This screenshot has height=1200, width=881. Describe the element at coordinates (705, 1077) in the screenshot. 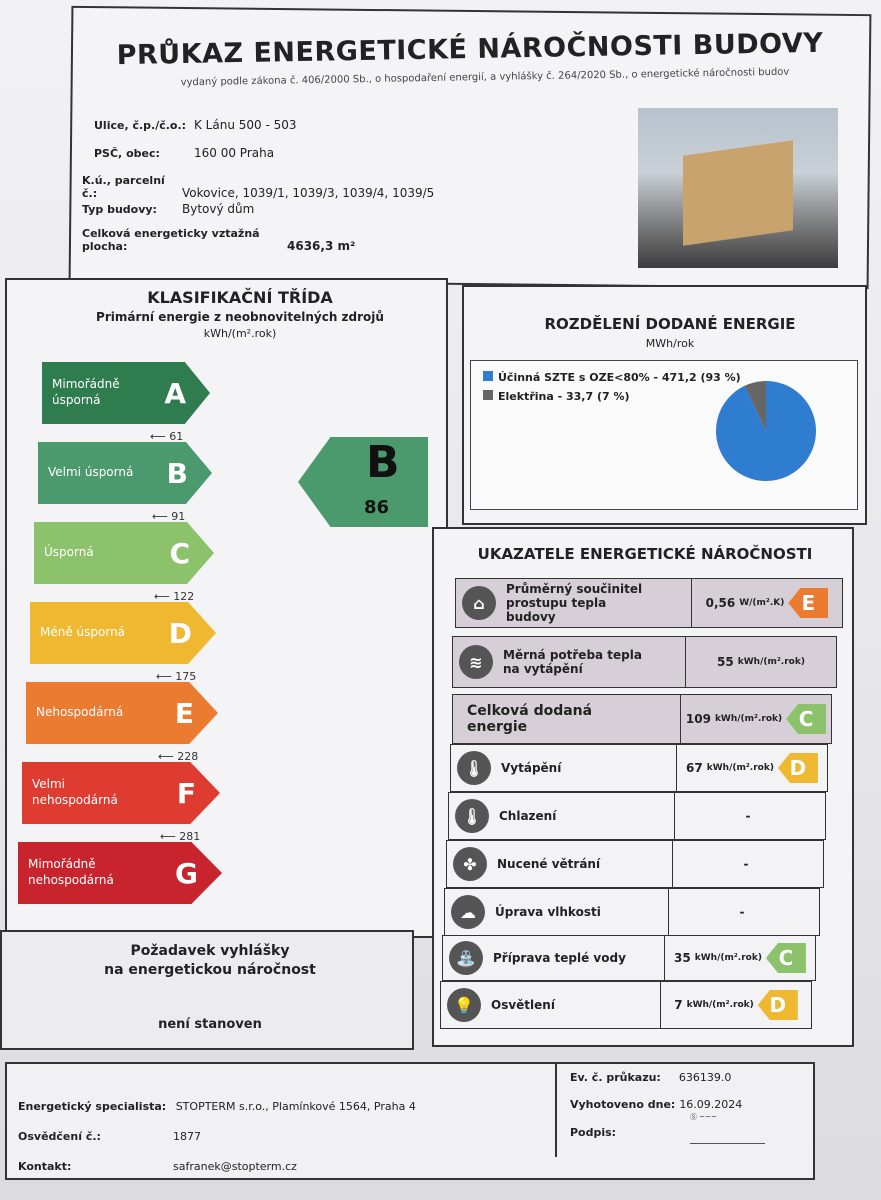

I see `ev-number-value: 636139.0` at that location.